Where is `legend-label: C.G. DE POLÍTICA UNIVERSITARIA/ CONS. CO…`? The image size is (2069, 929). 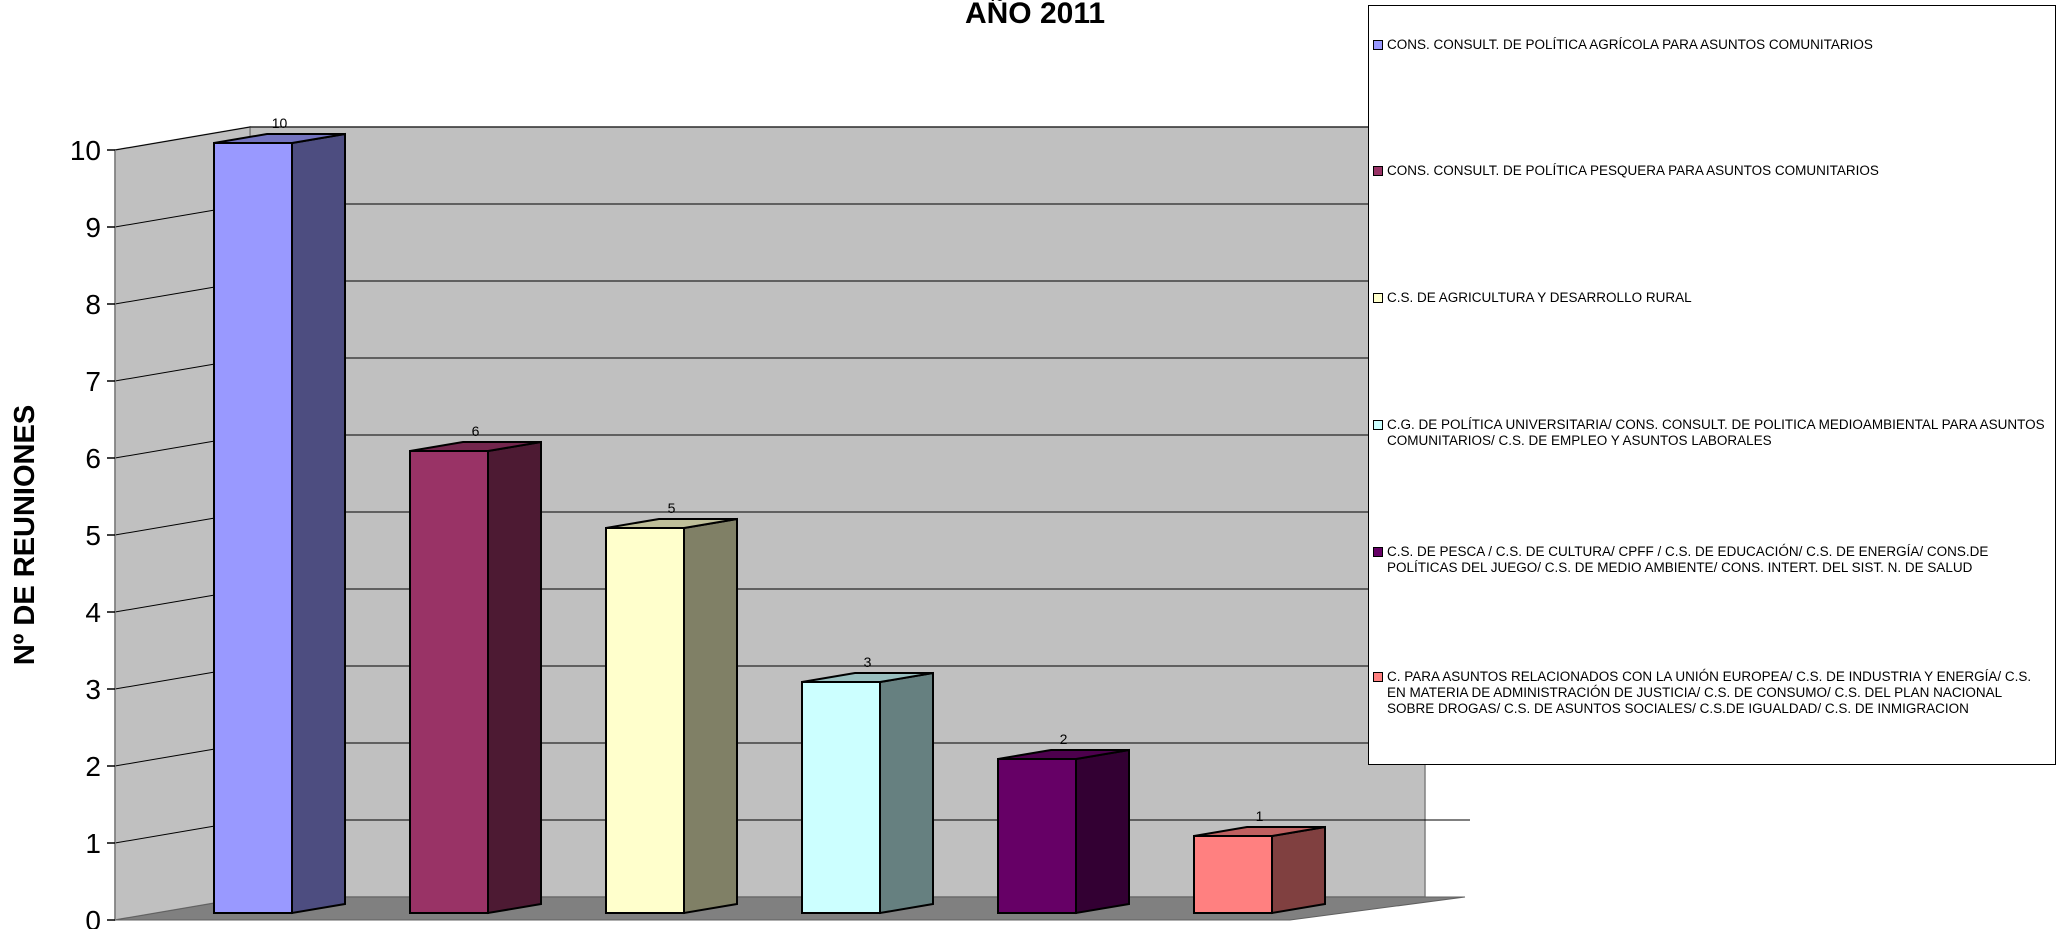
legend-label: C.G. DE POLÍTICA UNIVERSITARIA/ CONS. CO… is located at coordinates (1716, 432).